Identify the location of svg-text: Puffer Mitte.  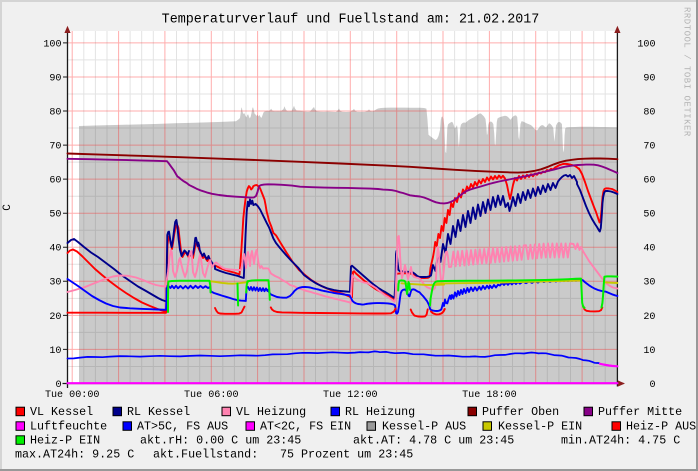
(640, 412).